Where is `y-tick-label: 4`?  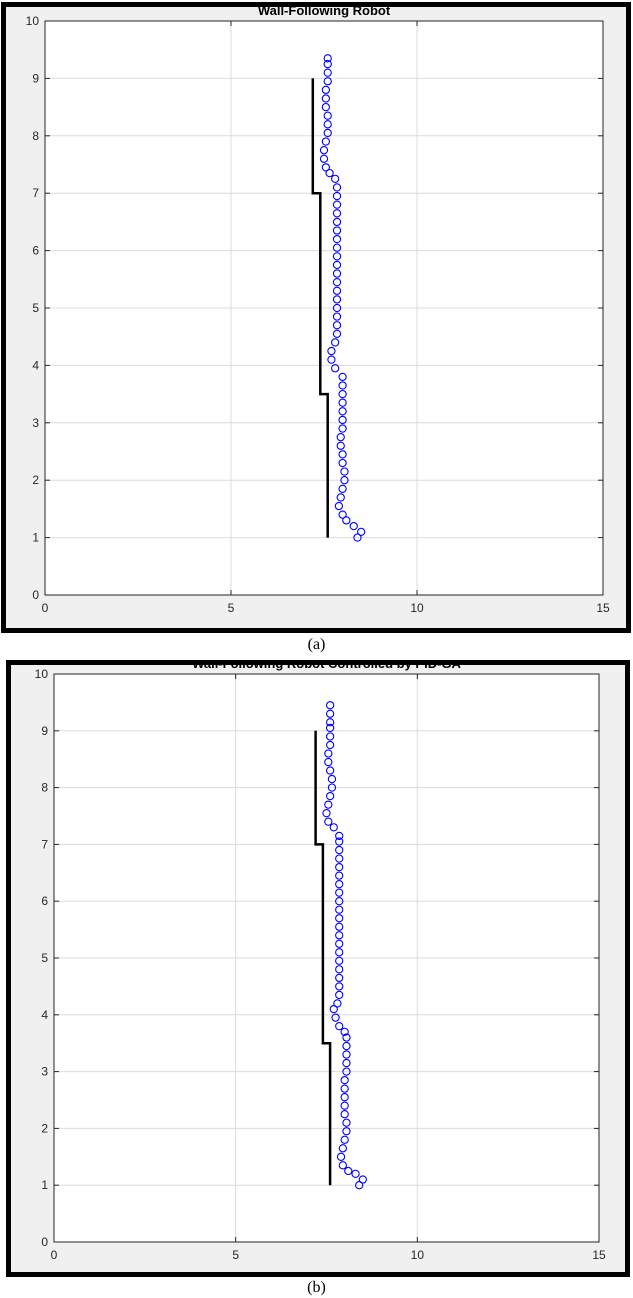
y-tick-label: 4 is located at coordinates (35, 365).